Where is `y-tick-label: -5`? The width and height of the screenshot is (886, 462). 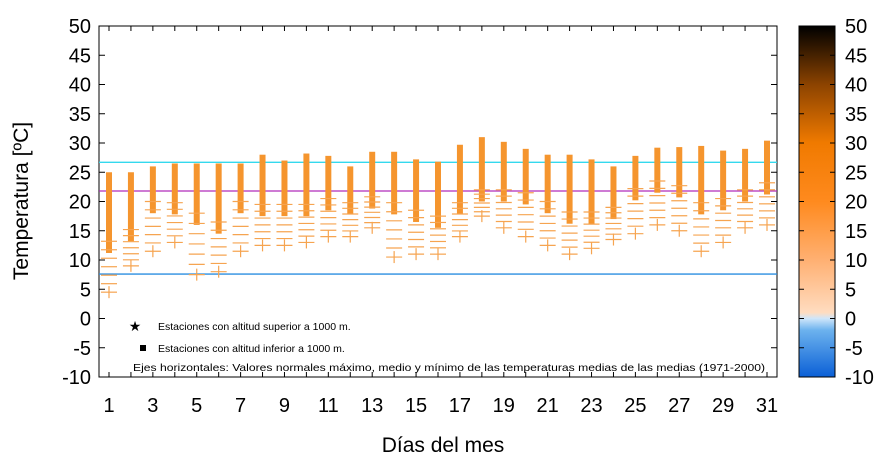
y-tick-label: -5 is located at coordinates (82, 349).